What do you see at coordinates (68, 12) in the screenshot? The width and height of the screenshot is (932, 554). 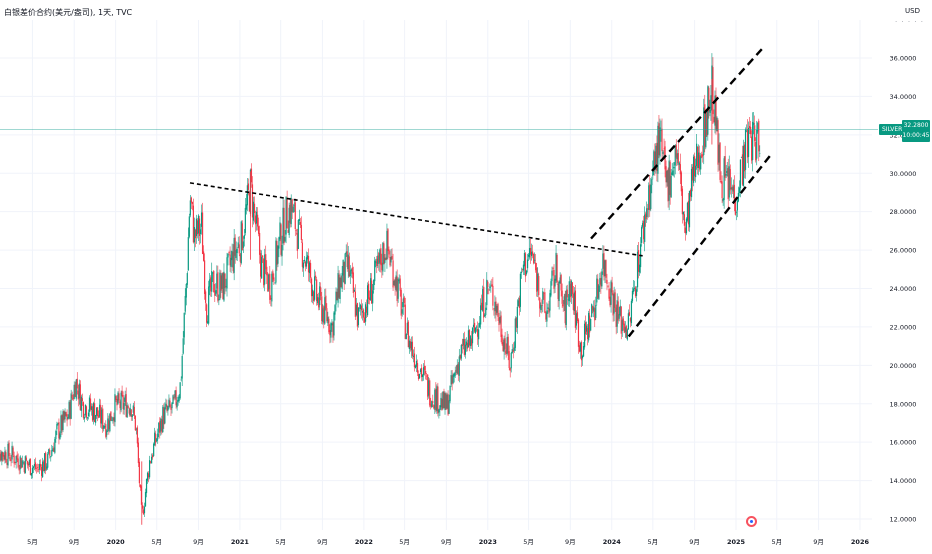 I see `chart-title: 白银差价合约(美元/盎司), 1天, TVC` at bounding box center [68, 12].